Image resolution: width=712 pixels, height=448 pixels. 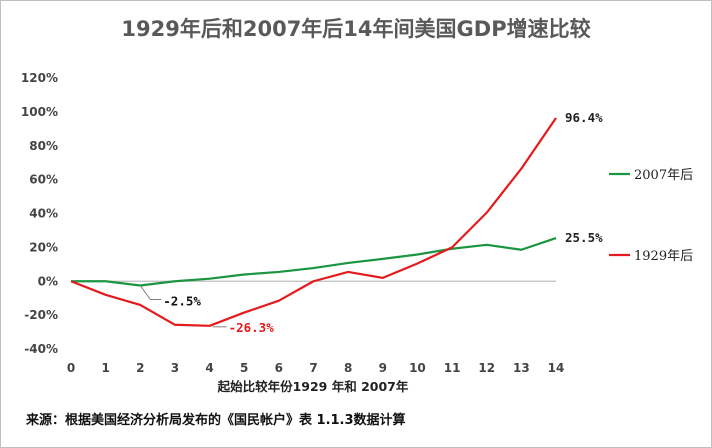 I want to click on x-tick-labels: 0 1 2 3 4 5 6 7 8 9 10 11 12 13 14, so click(x=316, y=368).